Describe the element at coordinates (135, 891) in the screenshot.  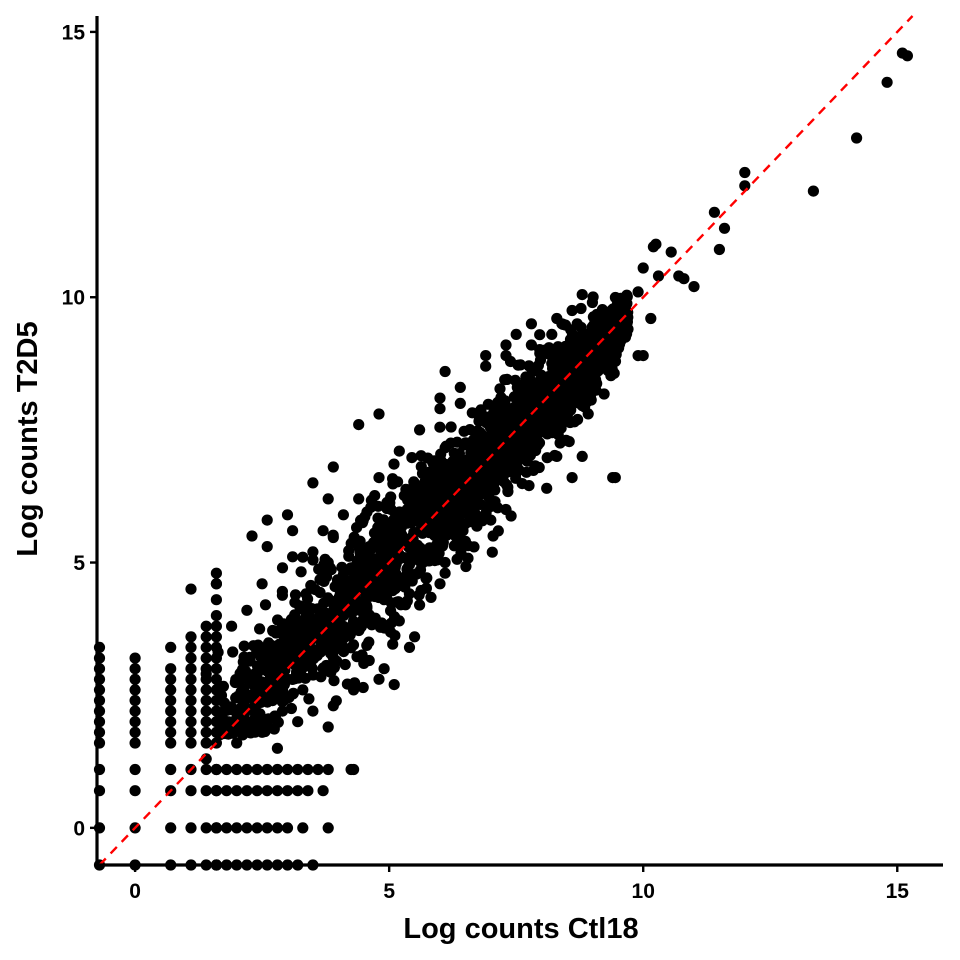
I see `x-tick-label: 0` at that location.